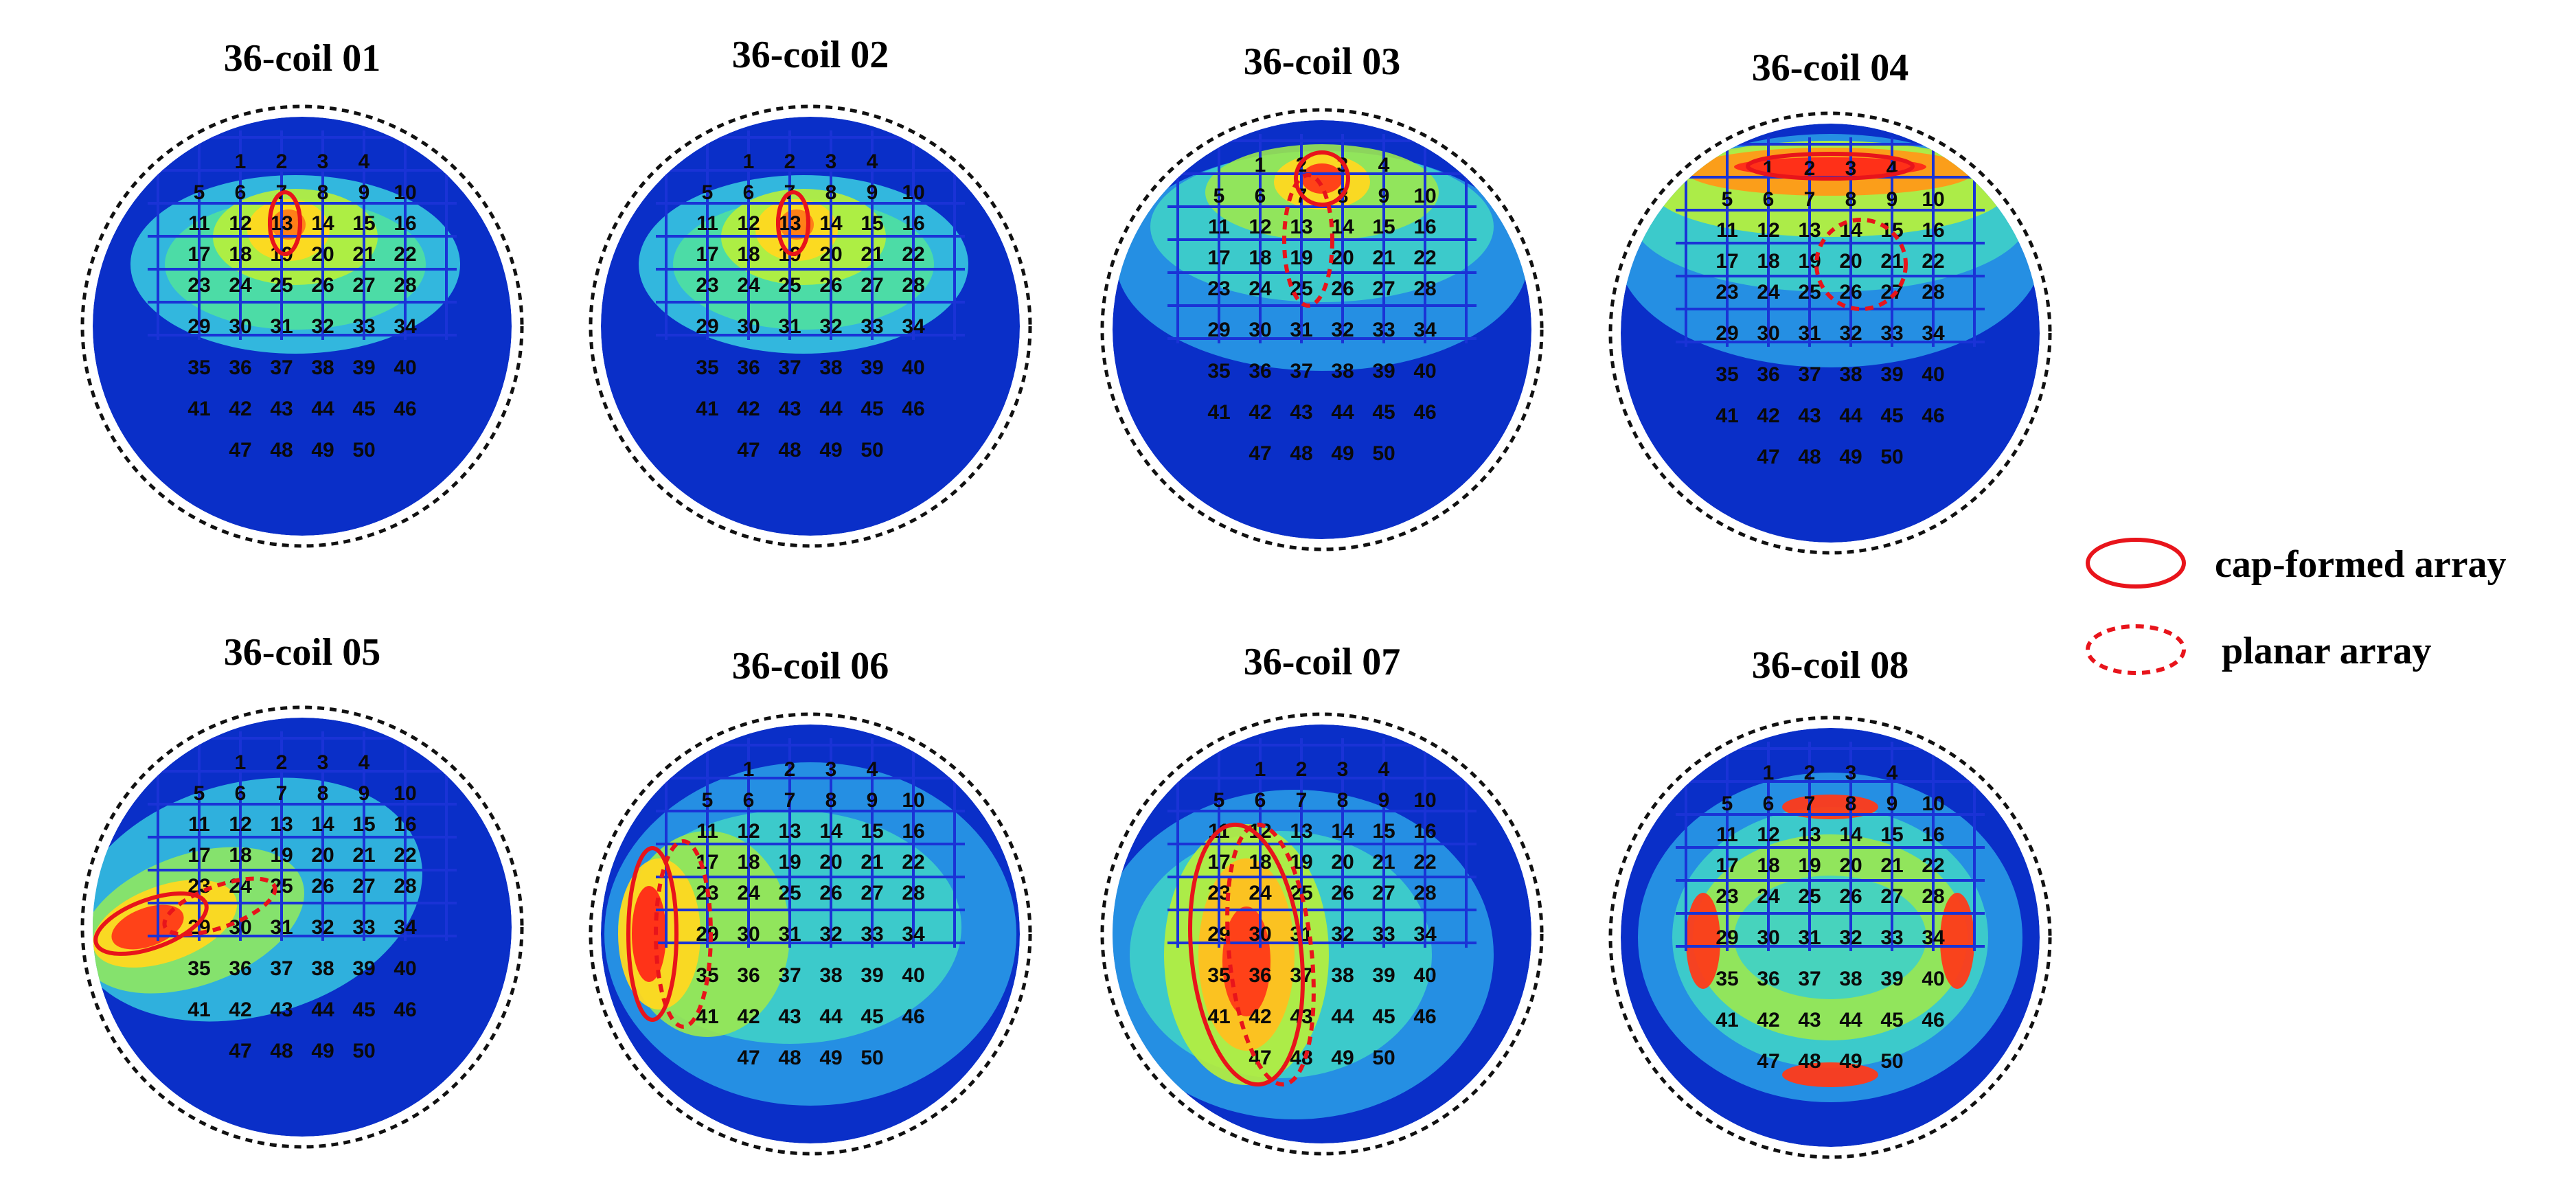 This screenshot has width=2576, height=1186. What do you see at coordinates (1260, 454) in the screenshot?
I see `coil-number-label: 47` at bounding box center [1260, 454].